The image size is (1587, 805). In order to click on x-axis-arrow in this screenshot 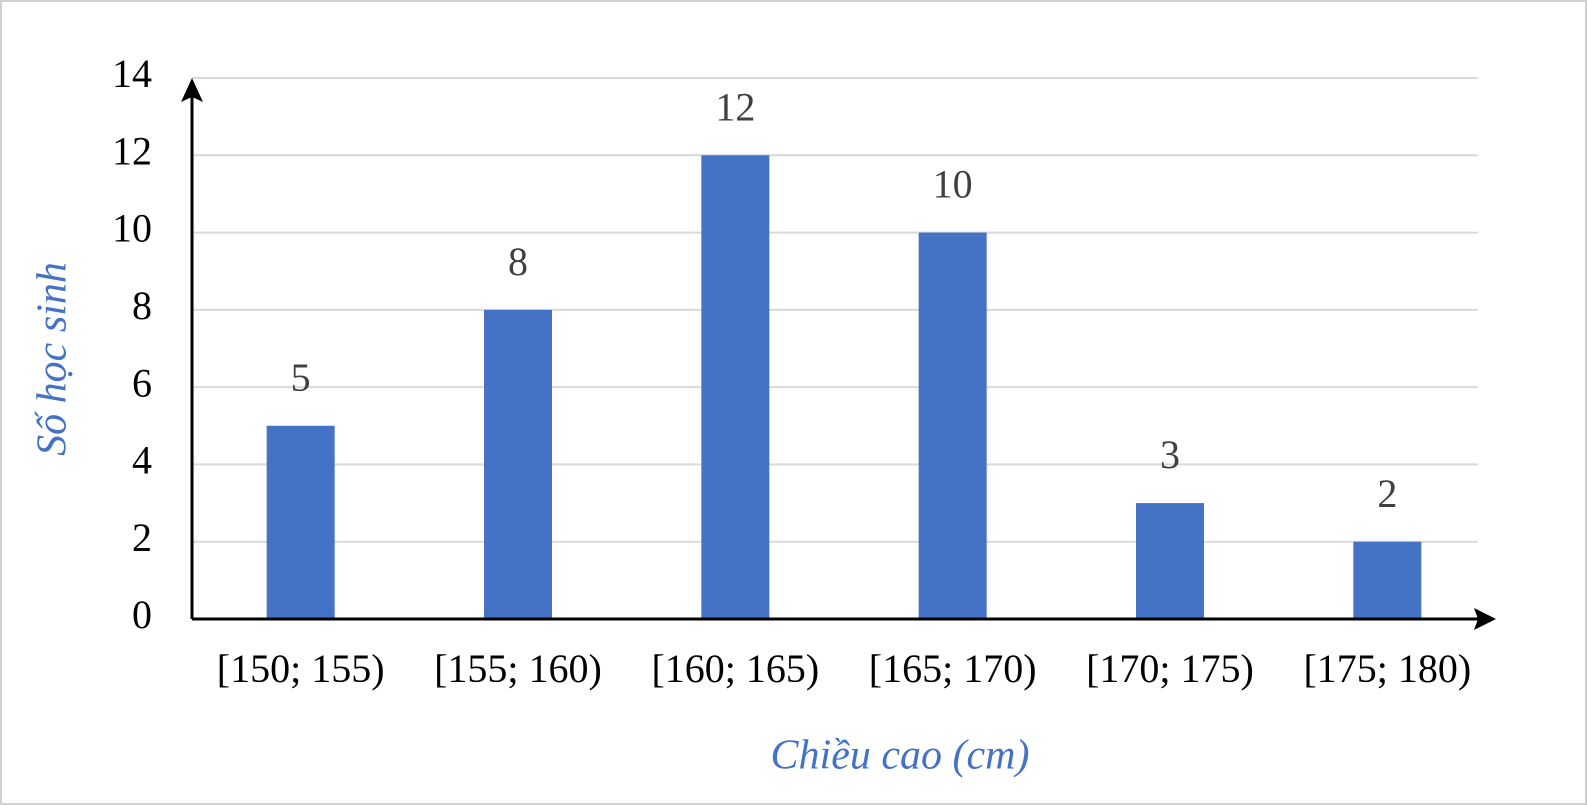, I will do `click(1485, 619)`.